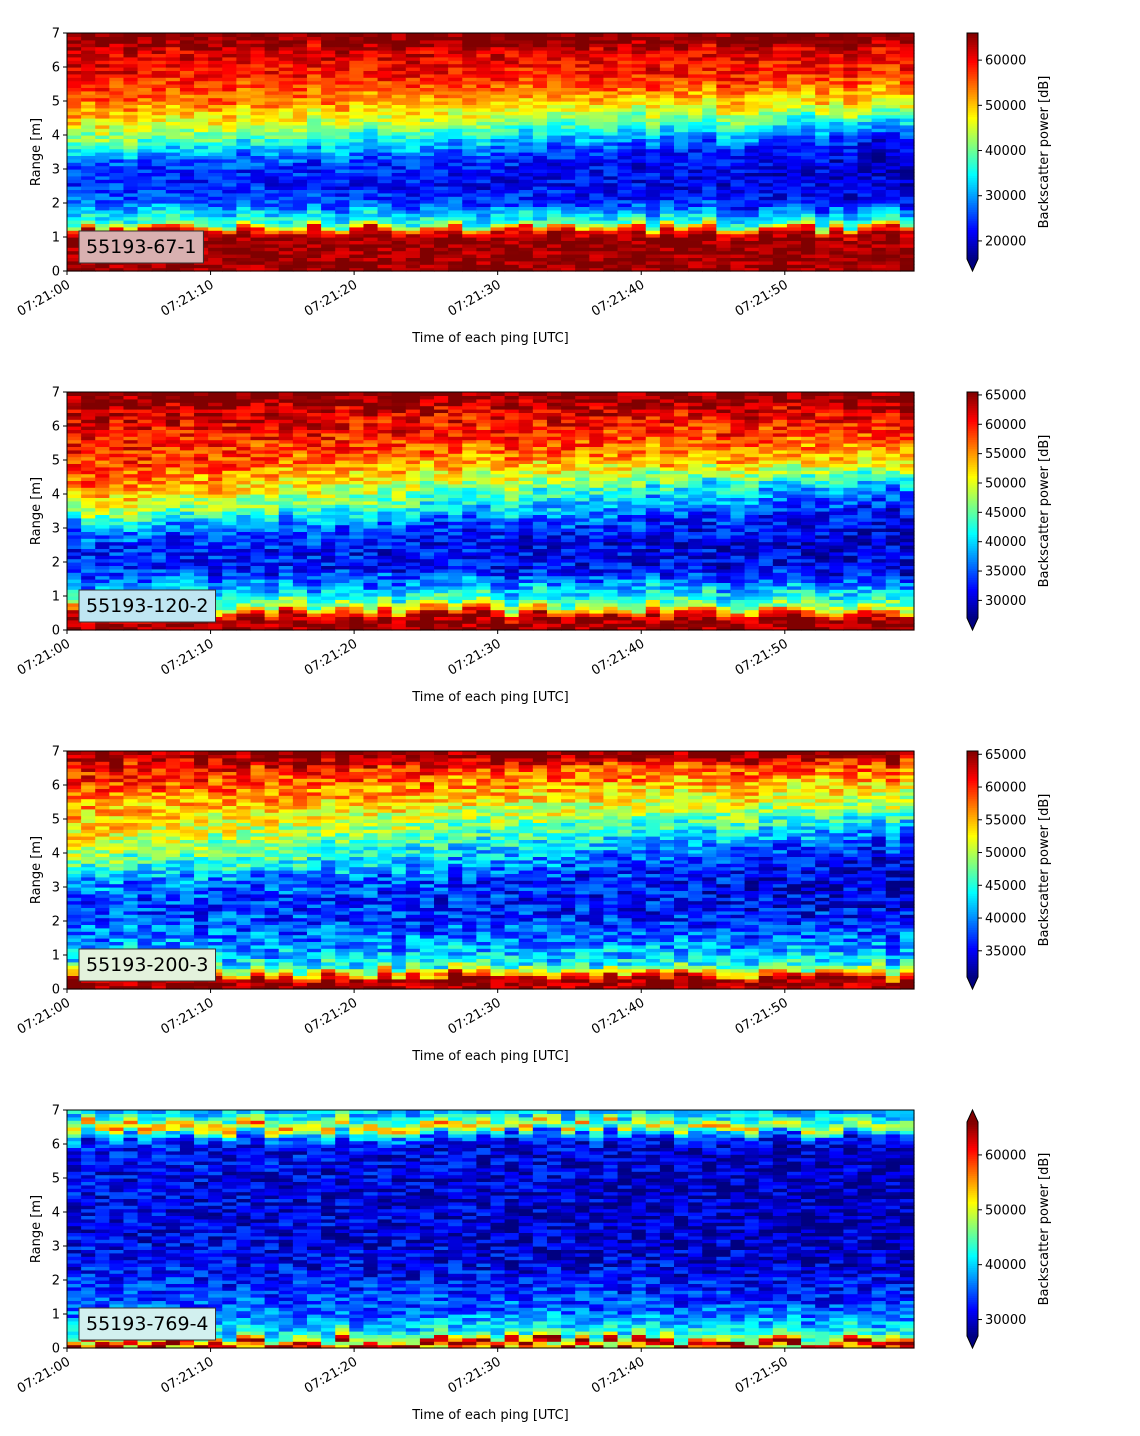 Image resolution: width=1140 pixels, height=1436 pixels. I want to click on x-axis-label: Time of each ping [UTC], so click(490, 338).